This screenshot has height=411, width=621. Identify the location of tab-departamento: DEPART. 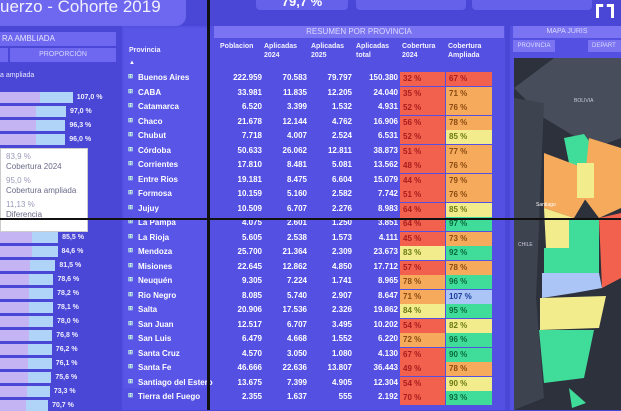
(604, 46).